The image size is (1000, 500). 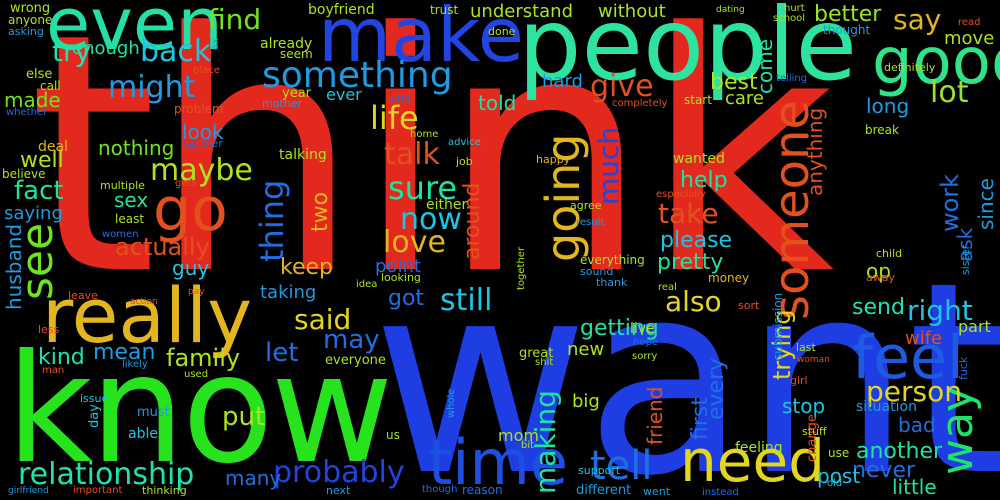 What do you see at coordinates (765, 66) in the screenshot?
I see `word: come` at bounding box center [765, 66].